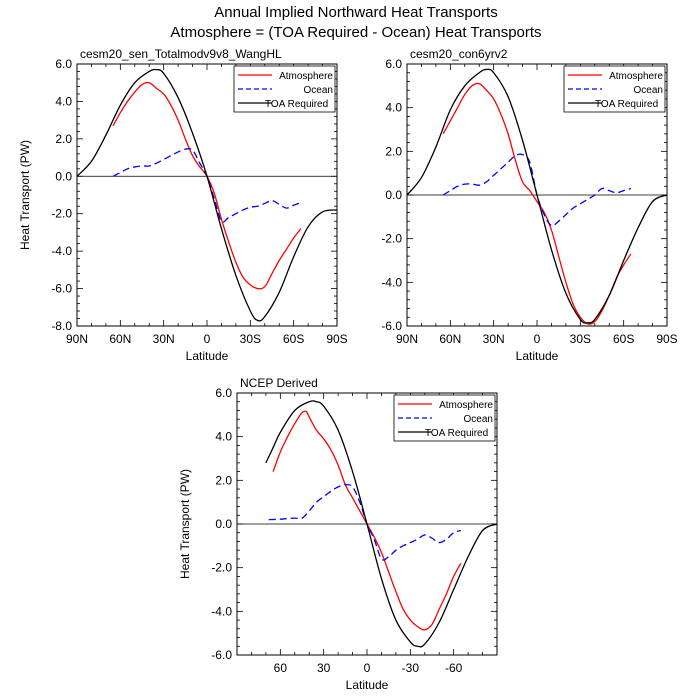 The width and height of the screenshot is (700, 700). Describe the element at coordinates (61, 326) in the screenshot. I see `y-tick-label: -8.0` at that location.